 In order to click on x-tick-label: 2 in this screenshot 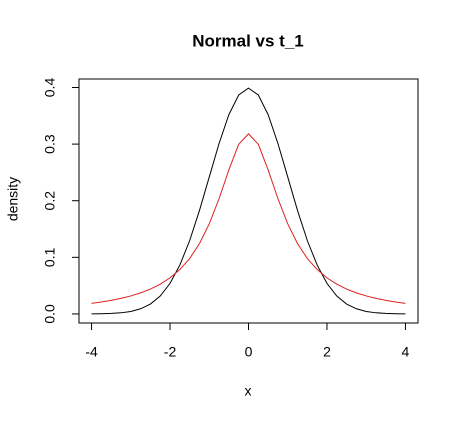, I will do `click(327, 352)`.